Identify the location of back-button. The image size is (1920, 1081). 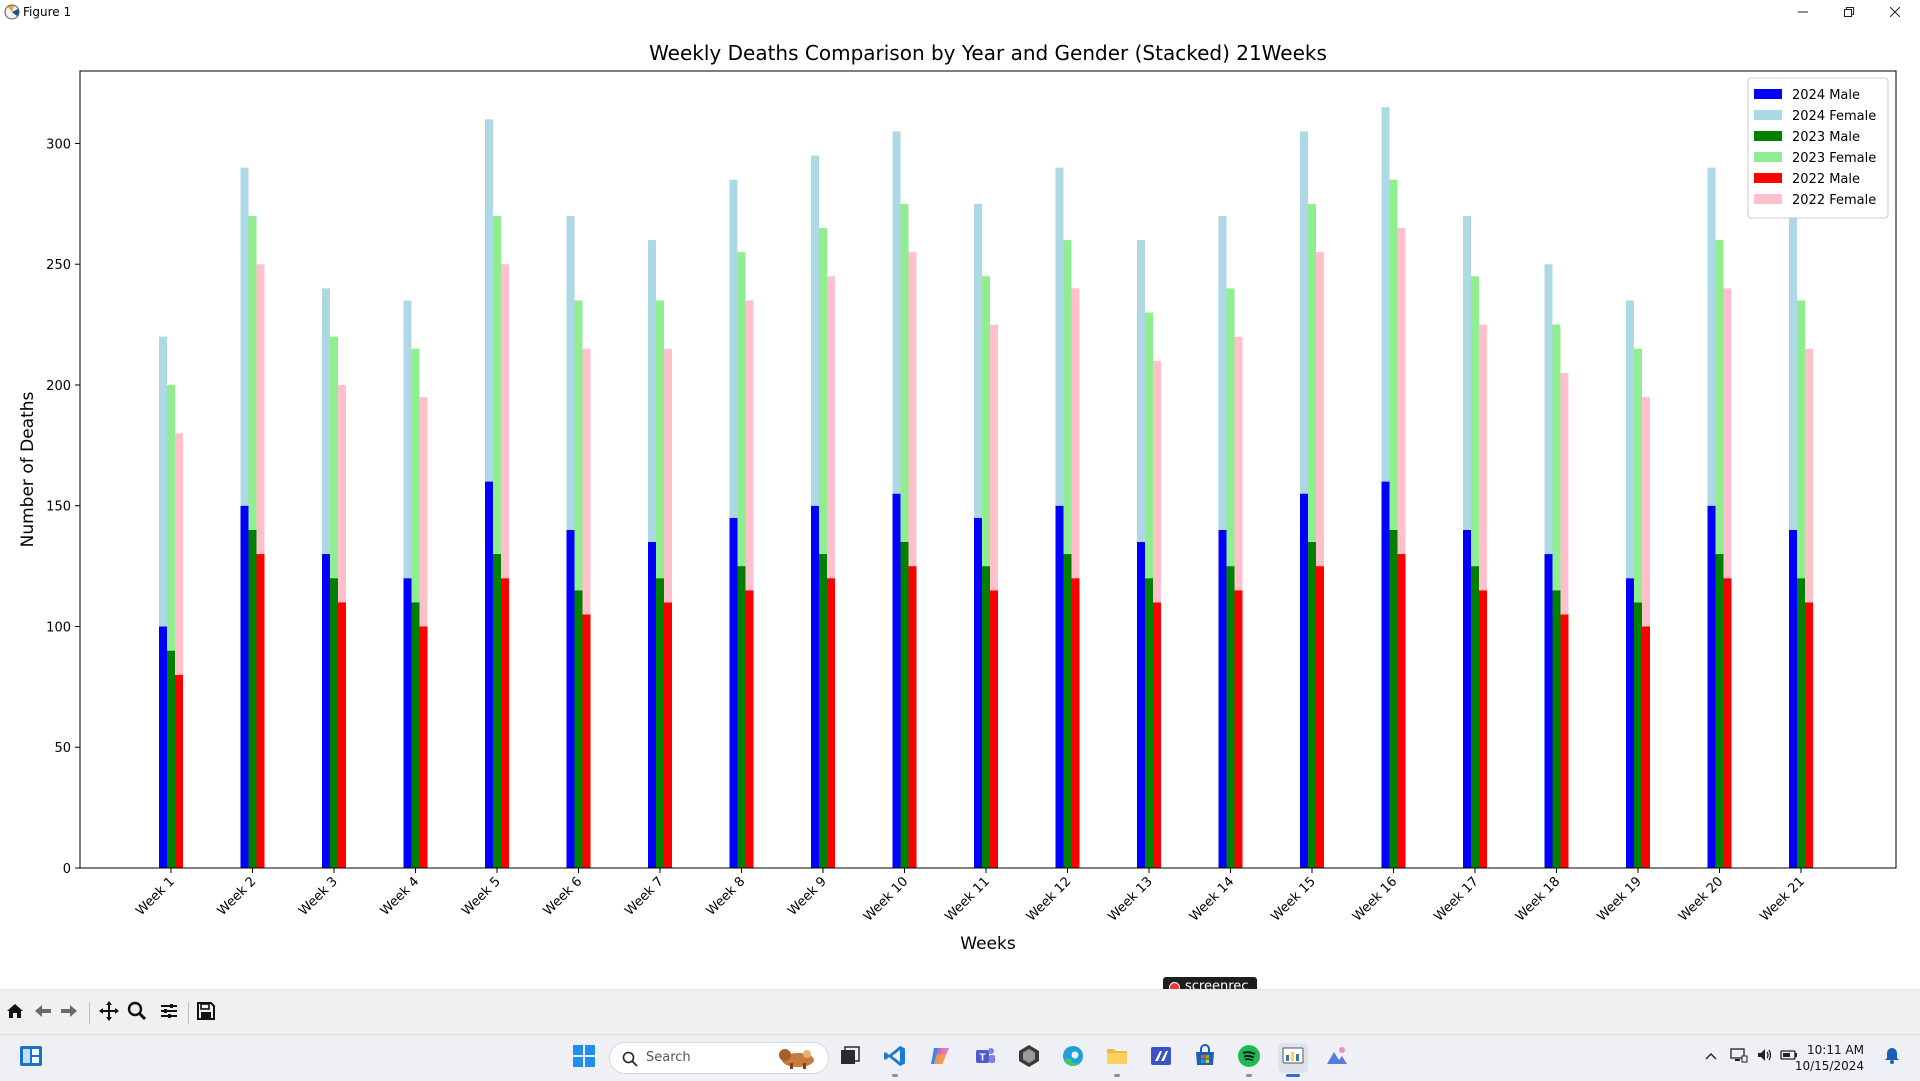
(43, 1013).